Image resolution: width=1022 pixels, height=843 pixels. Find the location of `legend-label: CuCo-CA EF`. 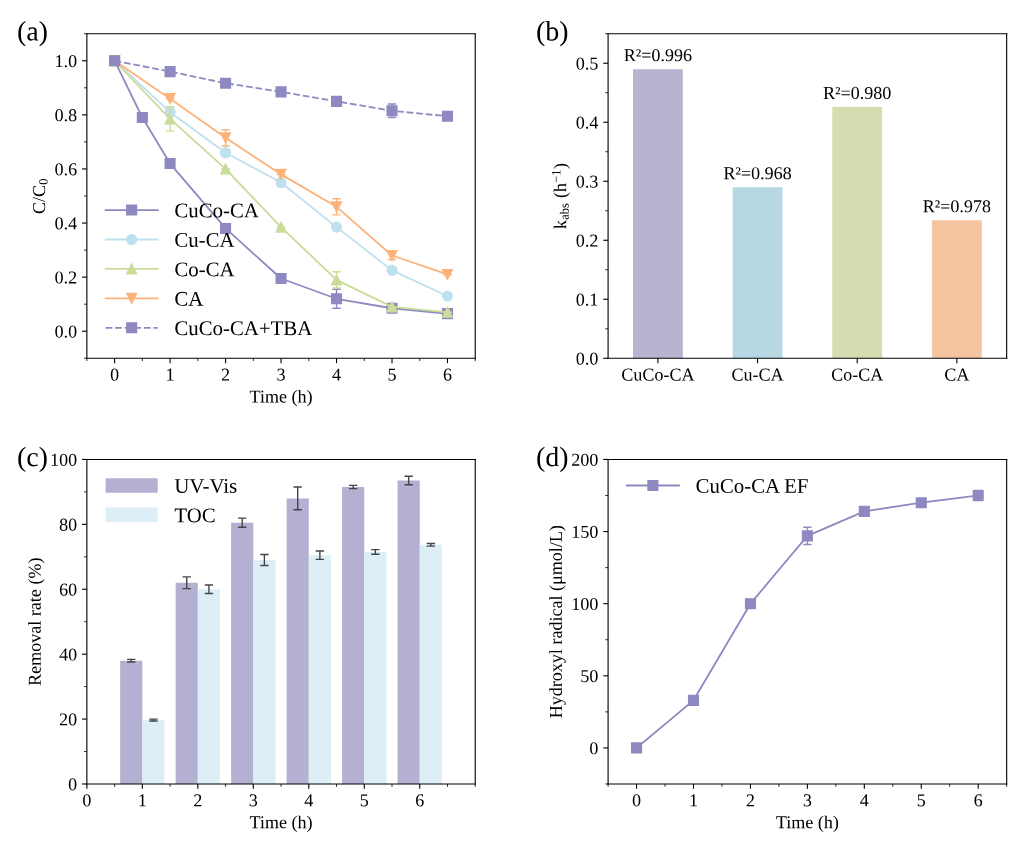

legend-label: CuCo-CA EF is located at coordinates (752, 485).